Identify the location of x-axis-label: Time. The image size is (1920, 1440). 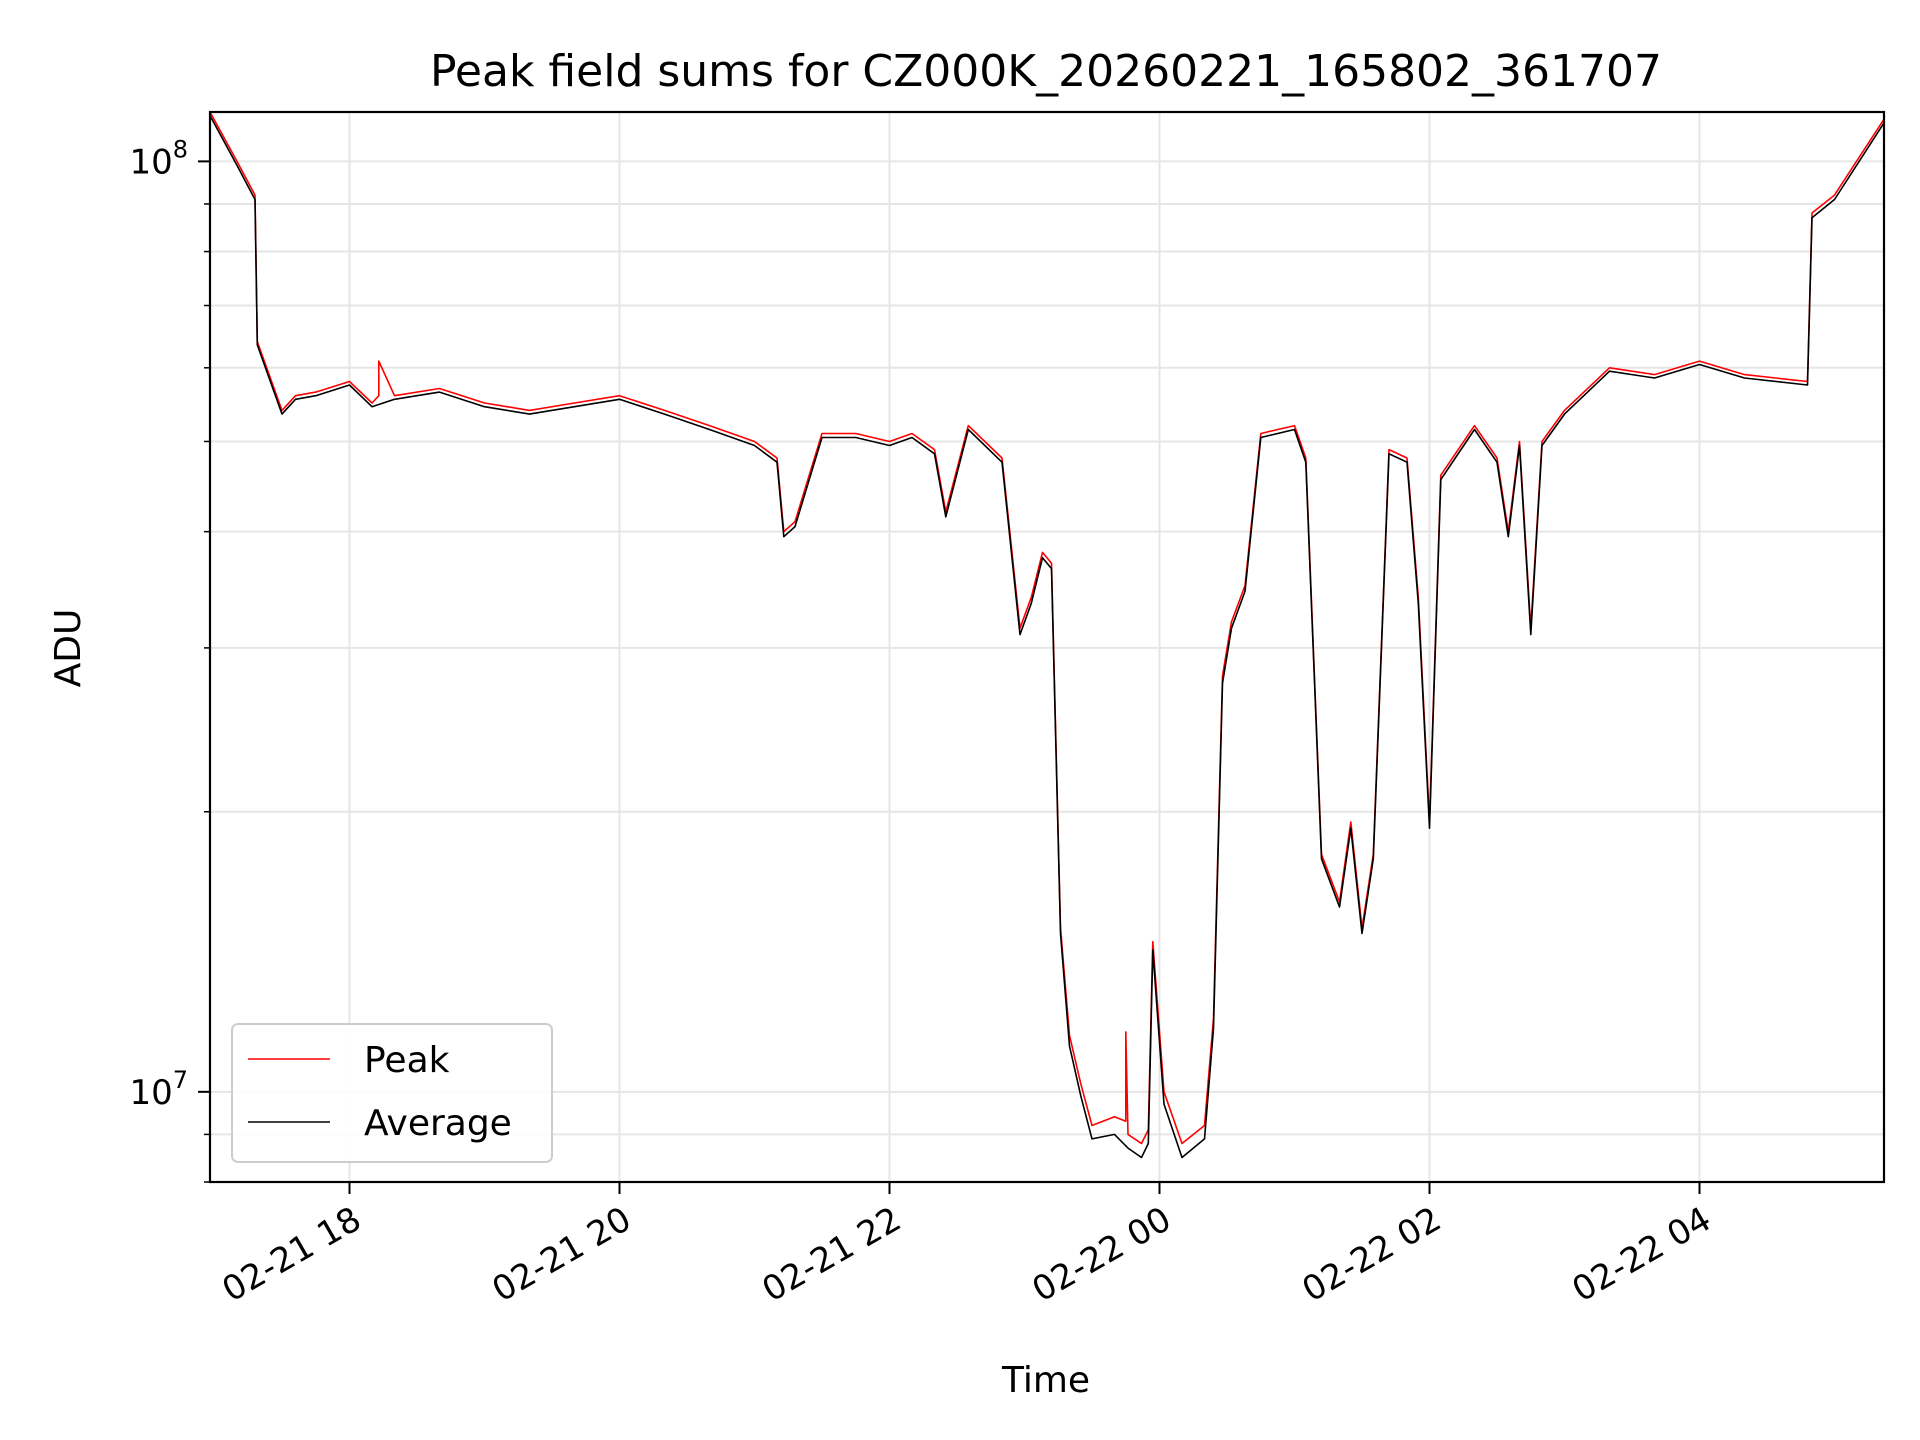
(1045, 1380).